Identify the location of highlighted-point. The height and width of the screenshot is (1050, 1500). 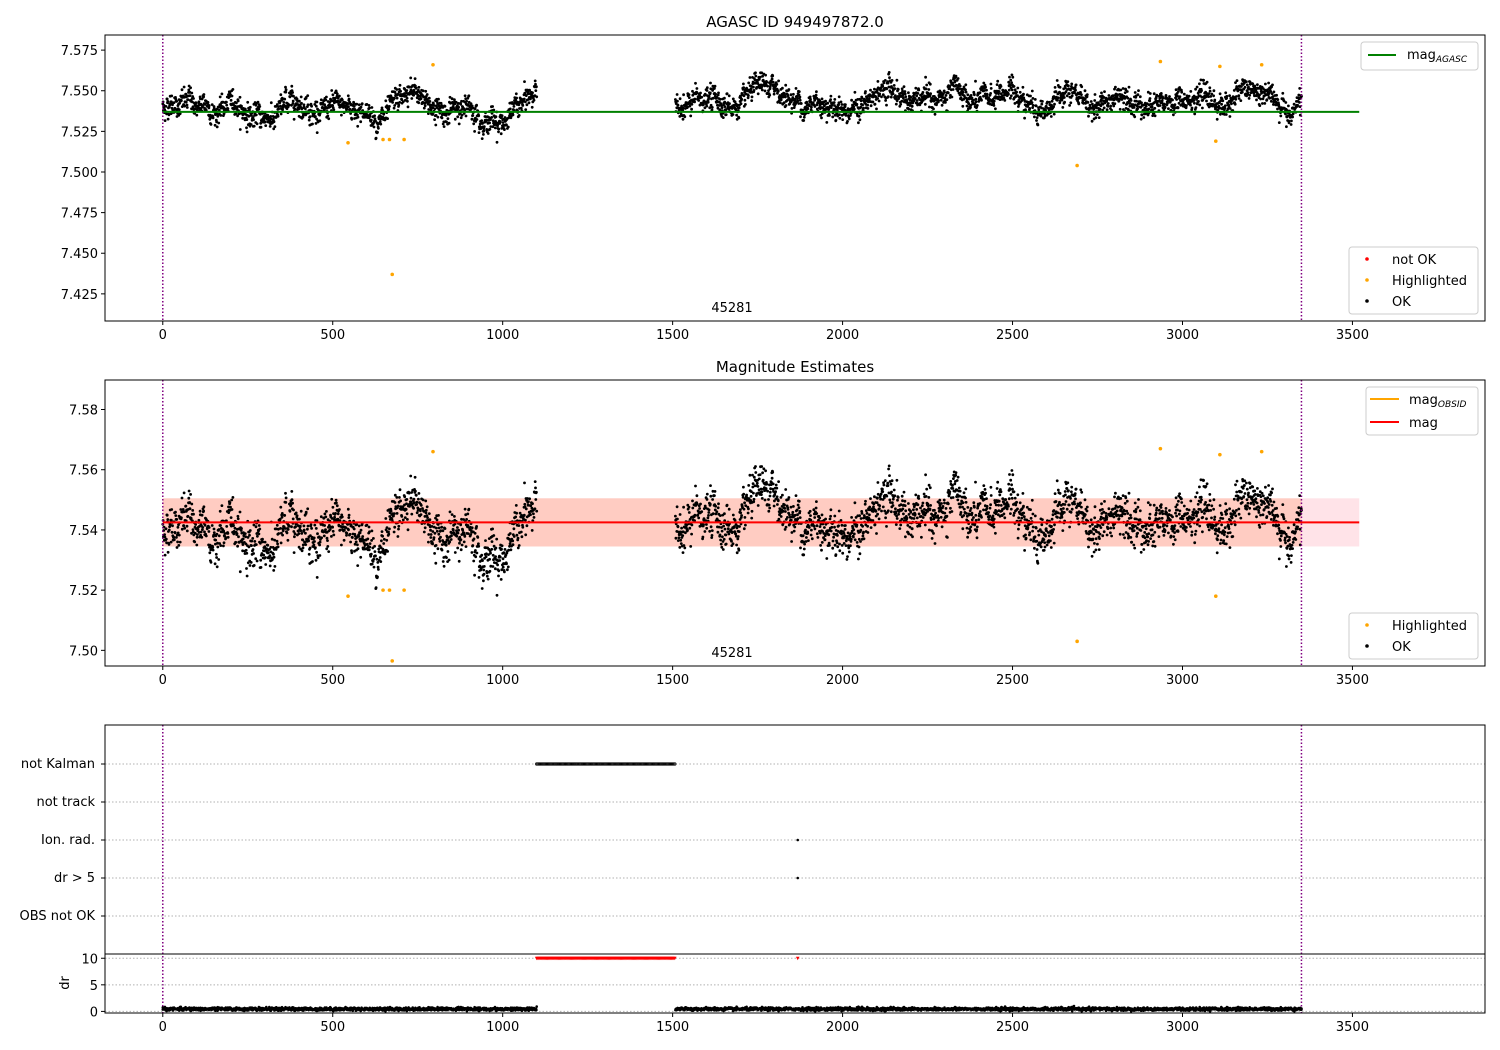
(1220, 66).